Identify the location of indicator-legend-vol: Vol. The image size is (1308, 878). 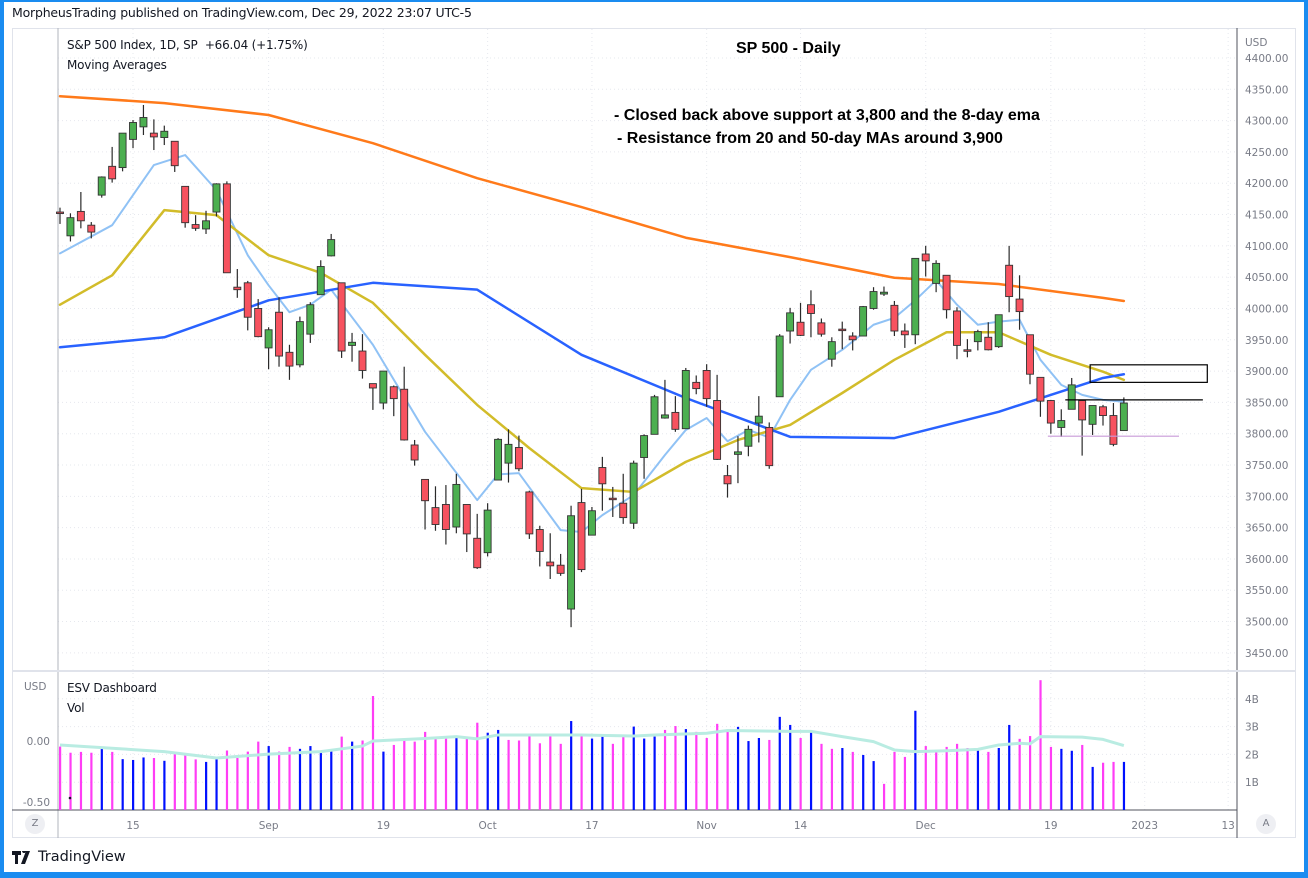
(76, 708).